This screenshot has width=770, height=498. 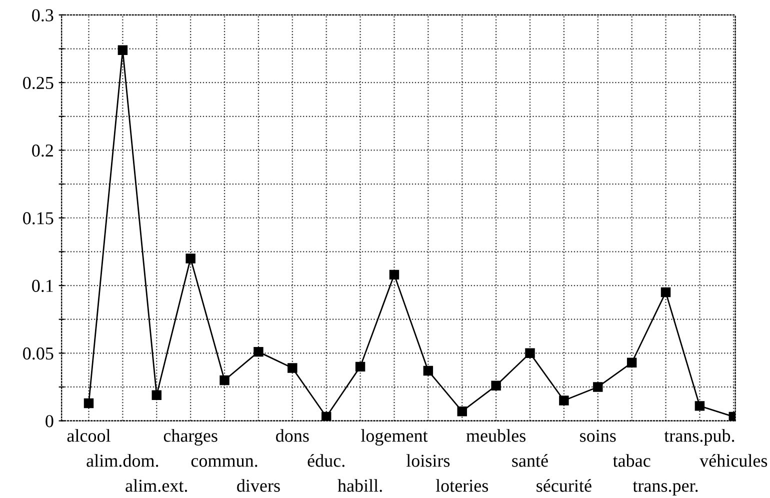 What do you see at coordinates (631, 460) in the screenshot?
I see `x-tick-label: tabac` at bounding box center [631, 460].